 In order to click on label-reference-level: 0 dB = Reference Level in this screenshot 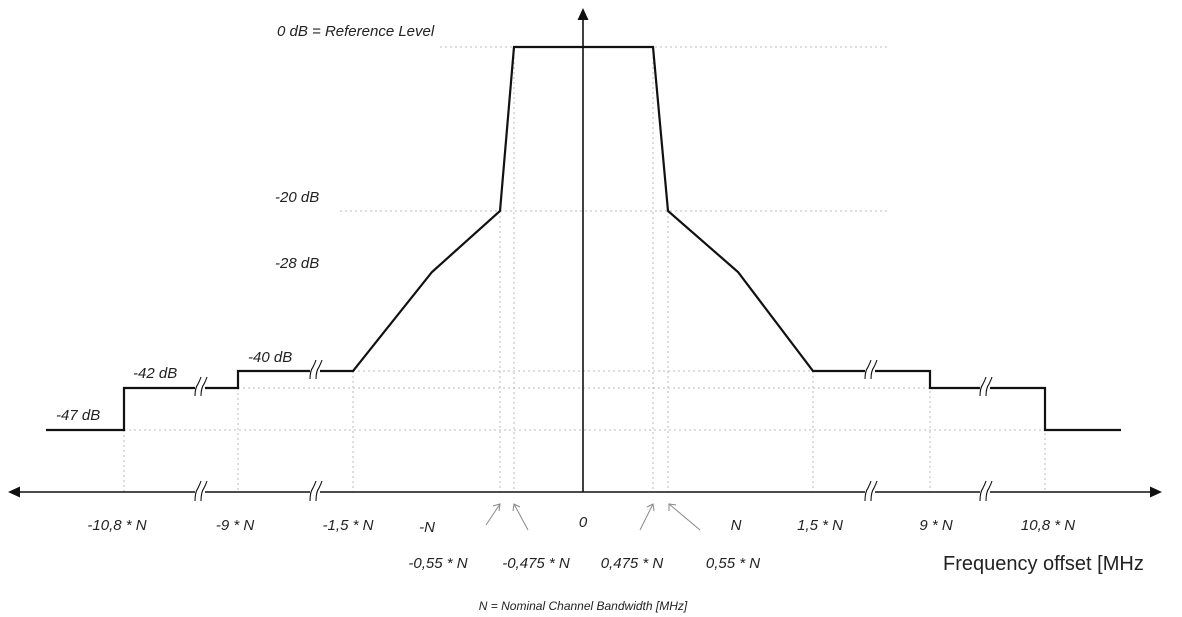, I will do `click(356, 31)`.